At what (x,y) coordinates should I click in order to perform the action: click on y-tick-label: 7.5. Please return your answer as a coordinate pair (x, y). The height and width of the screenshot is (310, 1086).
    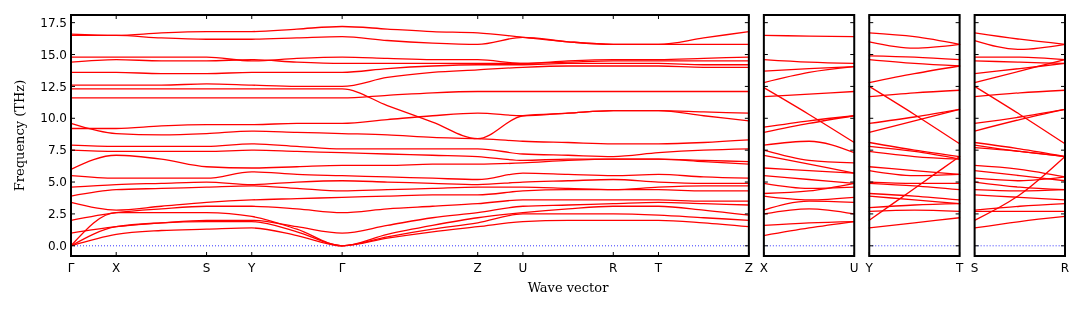
    Looking at the image, I should click on (57, 150).